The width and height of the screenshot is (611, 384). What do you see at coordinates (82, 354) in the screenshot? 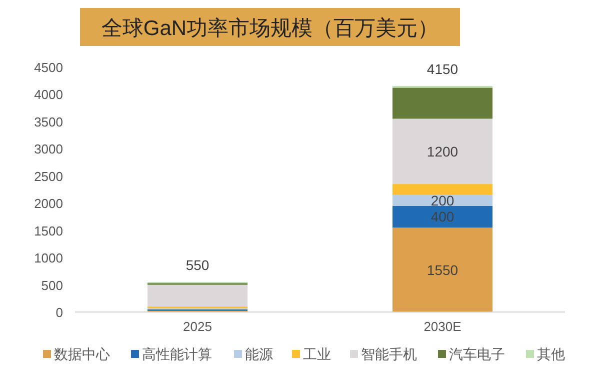
I see `legend-label: 数据中心` at bounding box center [82, 354].